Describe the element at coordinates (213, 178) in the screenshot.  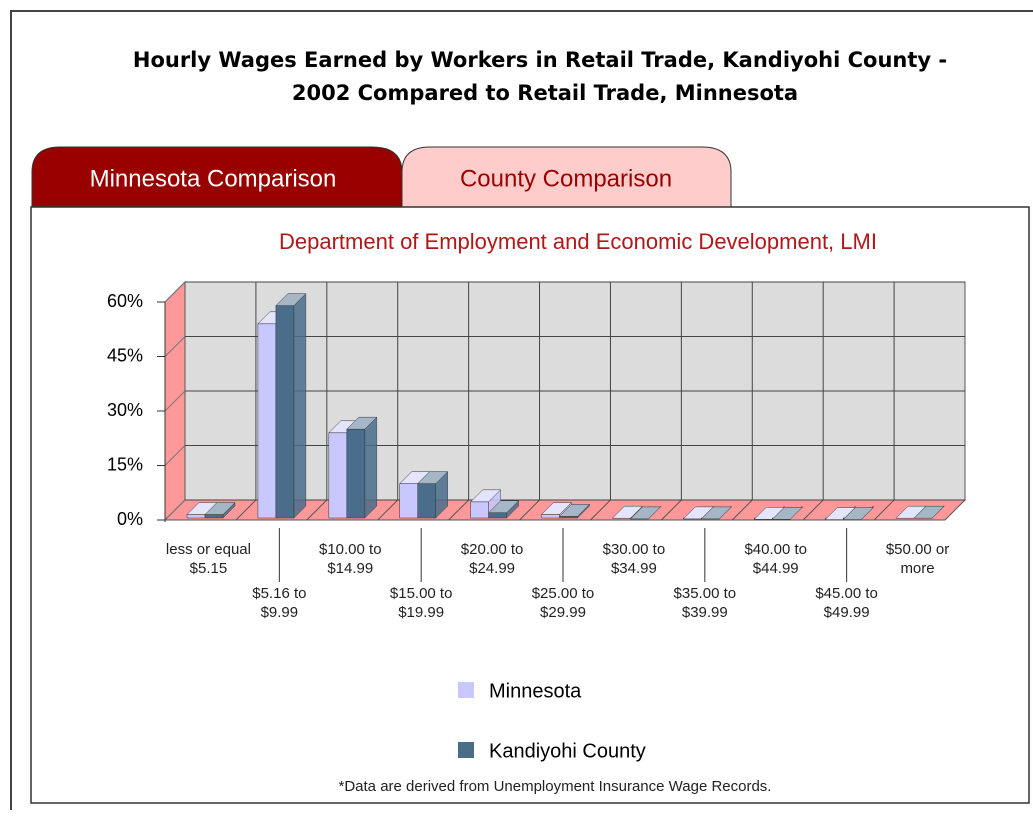
I see `tab-label: Minnesota Comparison` at that location.